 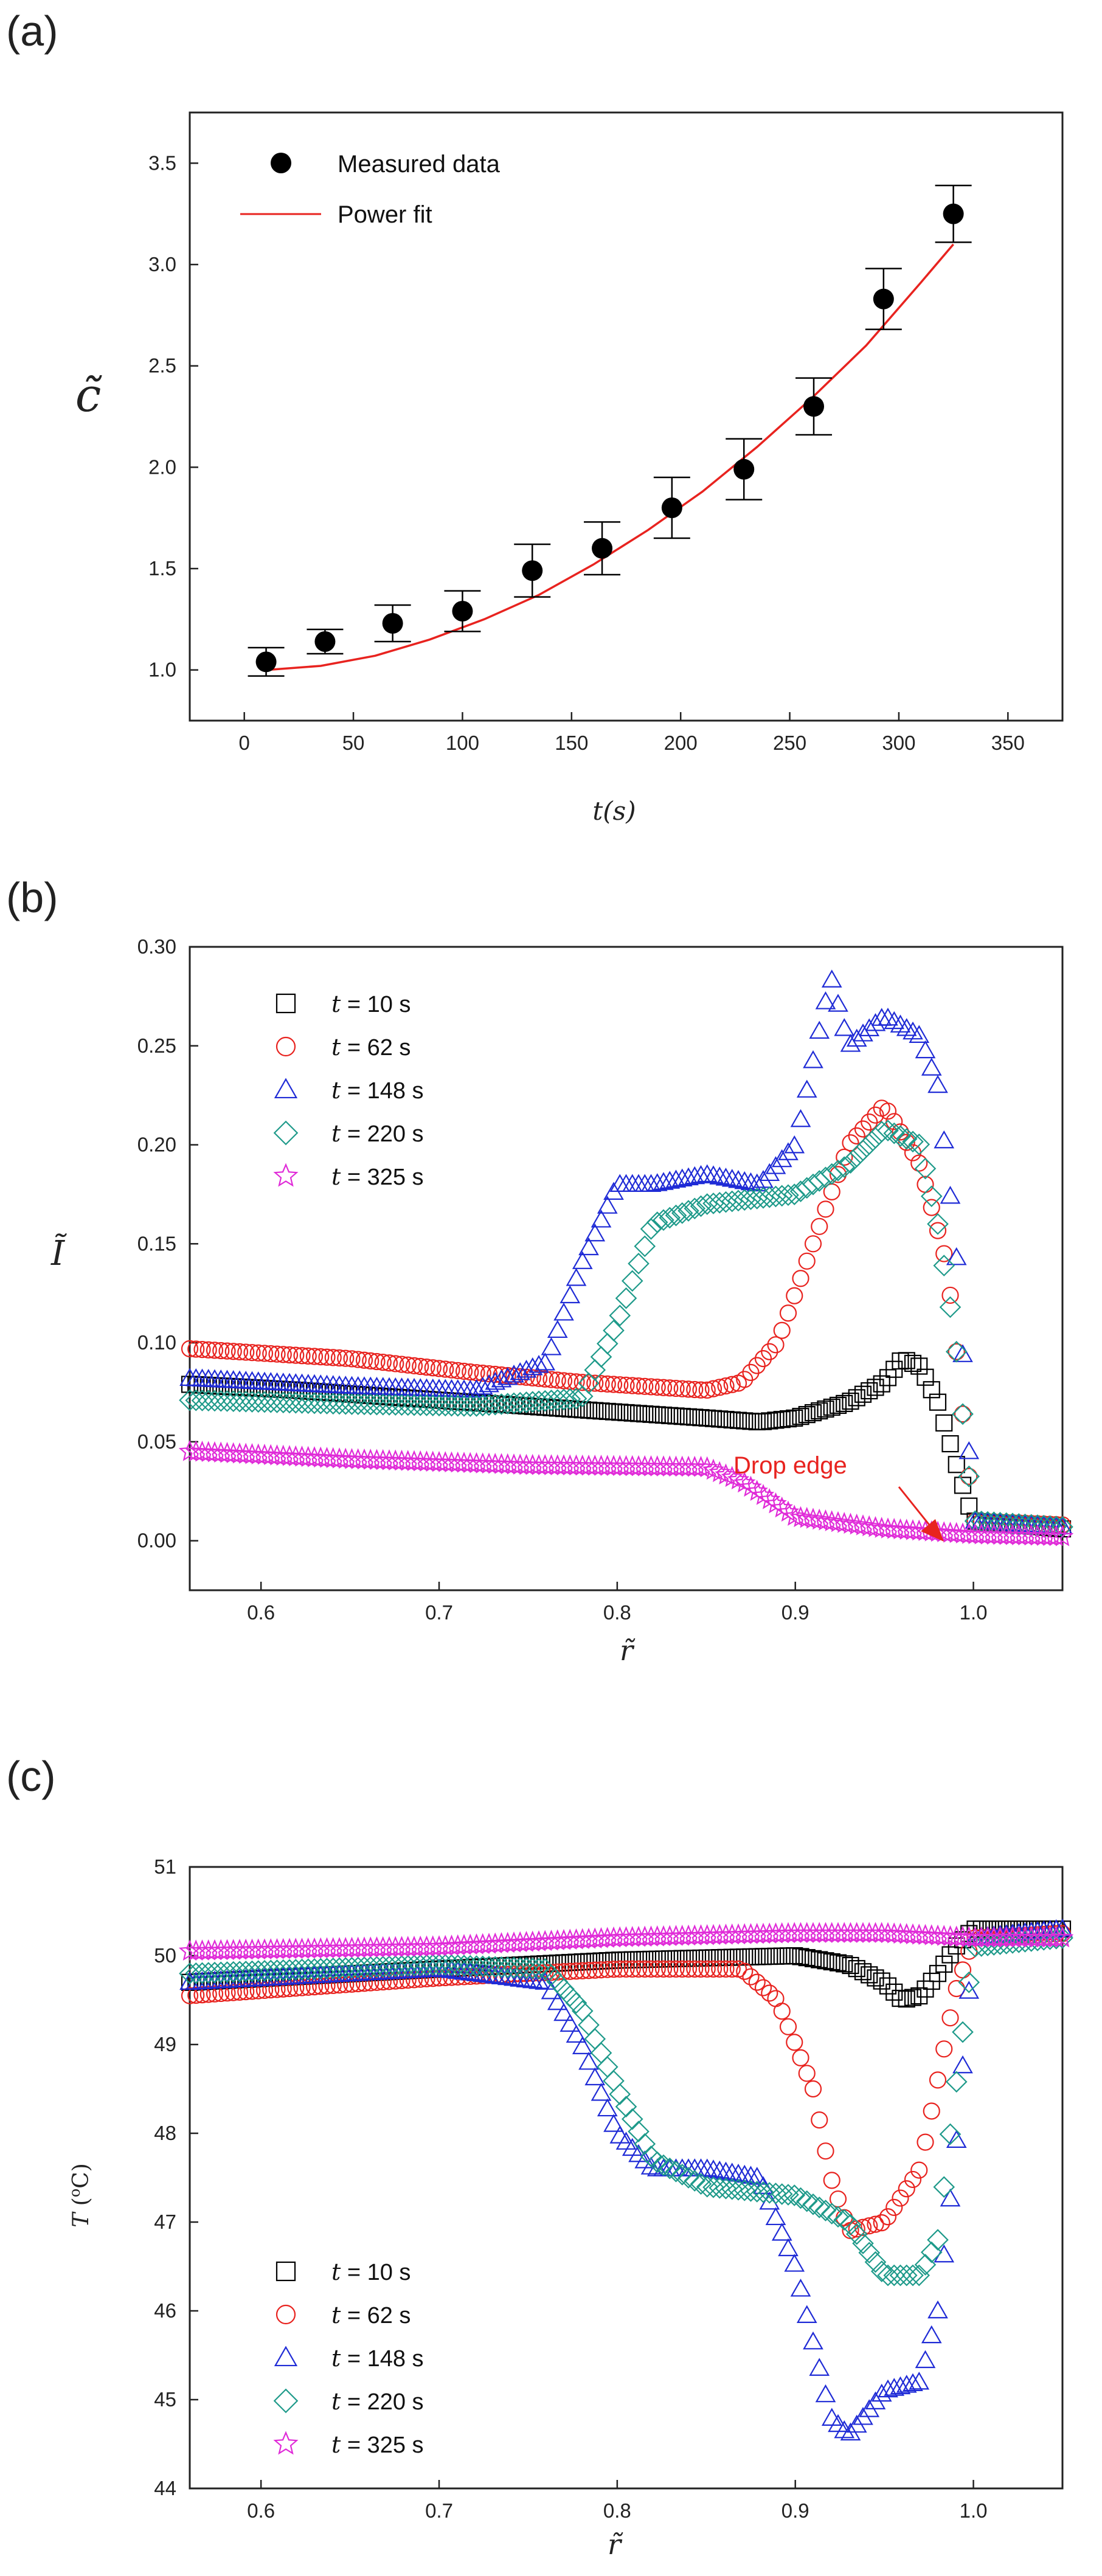 What do you see at coordinates (371, 2272) in the screenshot?
I see `legend-label-t-10-s: t = 10 s` at bounding box center [371, 2272].